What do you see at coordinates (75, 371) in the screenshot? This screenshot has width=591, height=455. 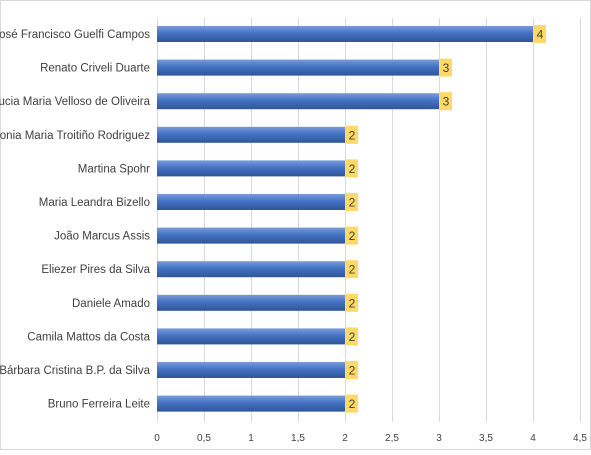 I see `category-label: Bárbara Cristina B.P. da Silva` at bounding box center [75, 371].